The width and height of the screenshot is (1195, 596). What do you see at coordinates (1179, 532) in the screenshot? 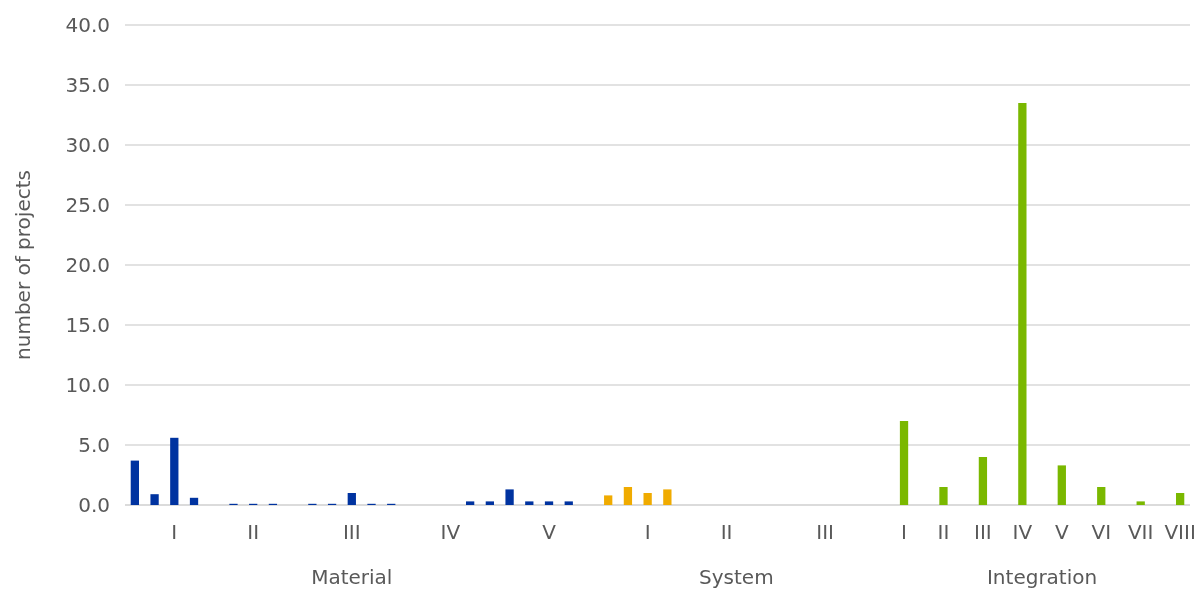
I see `x-tick-label: VIII` at bounding box center [1179, 532].